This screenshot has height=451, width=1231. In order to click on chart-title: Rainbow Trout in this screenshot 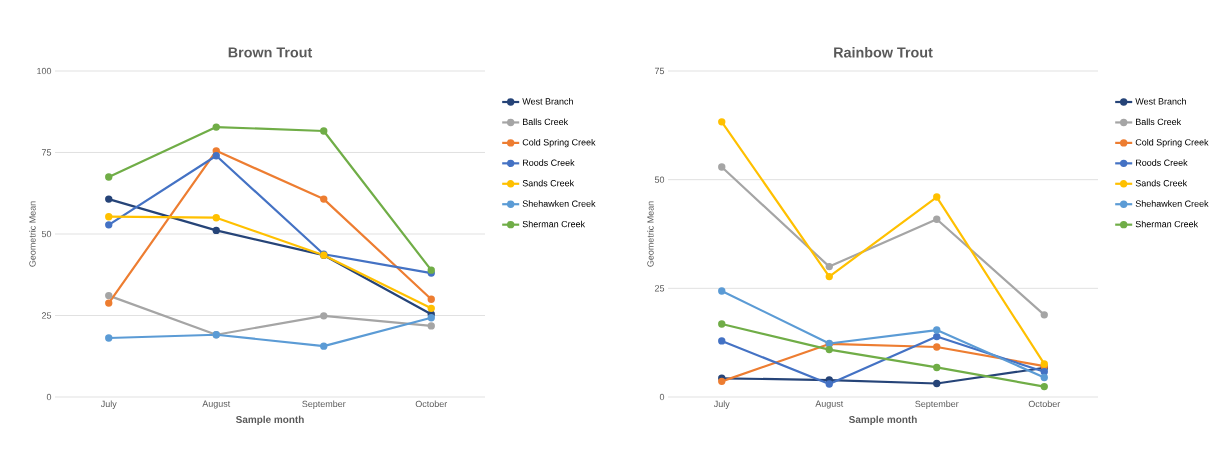, I will do `click(883, 52)`.